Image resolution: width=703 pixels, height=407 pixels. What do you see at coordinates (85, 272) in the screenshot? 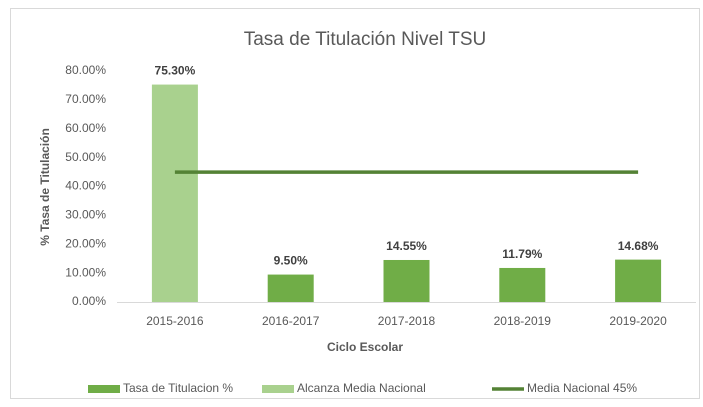
I see `y-tick-label: 10.00%` at bounding box center [85, 272].